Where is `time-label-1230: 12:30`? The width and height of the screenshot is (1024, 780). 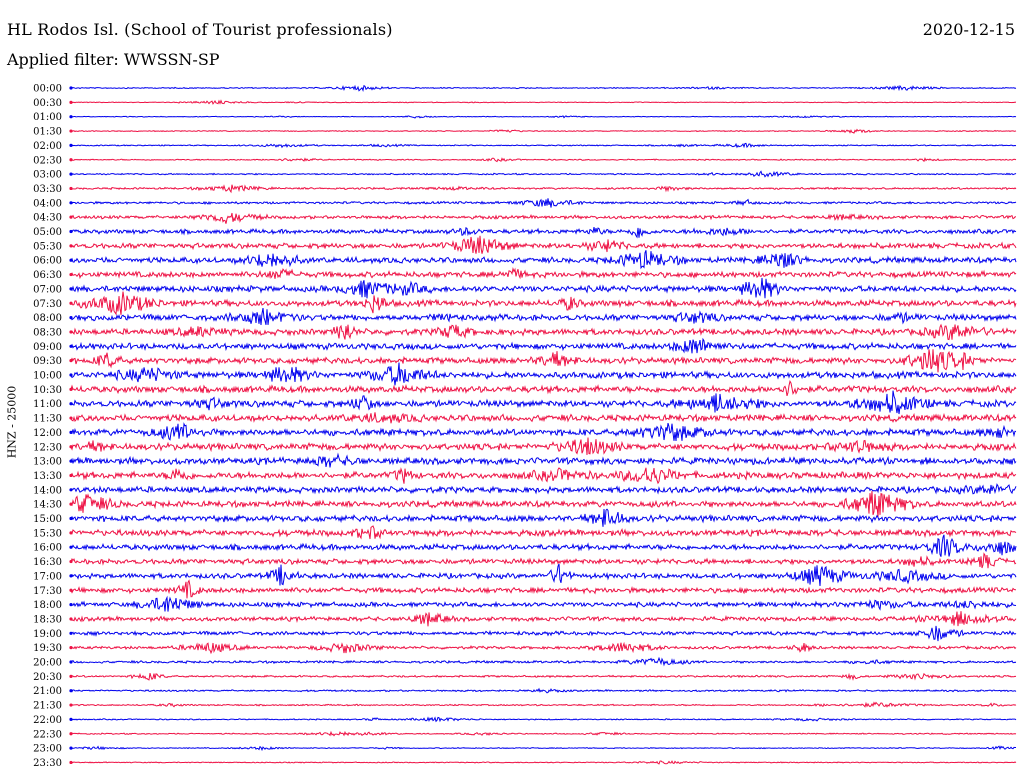
time-label-1230: 12:30 is located at coordinates (47, 447).